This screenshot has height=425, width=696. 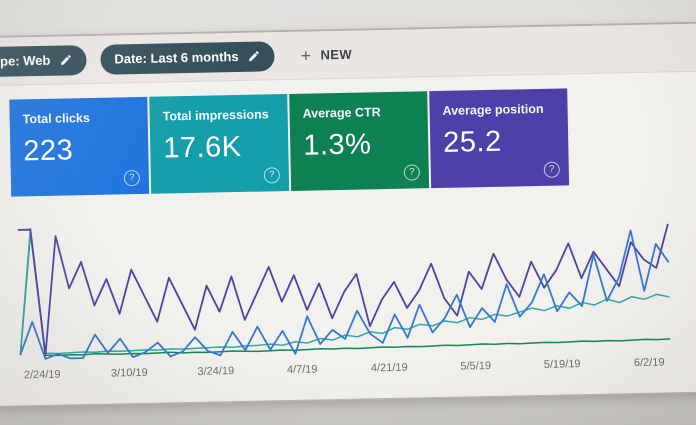 What do you see at coordinates (302, 370) in the screenshot?
I see `x-axis-tick: 4/7/19` at bounding box center [302, 370].